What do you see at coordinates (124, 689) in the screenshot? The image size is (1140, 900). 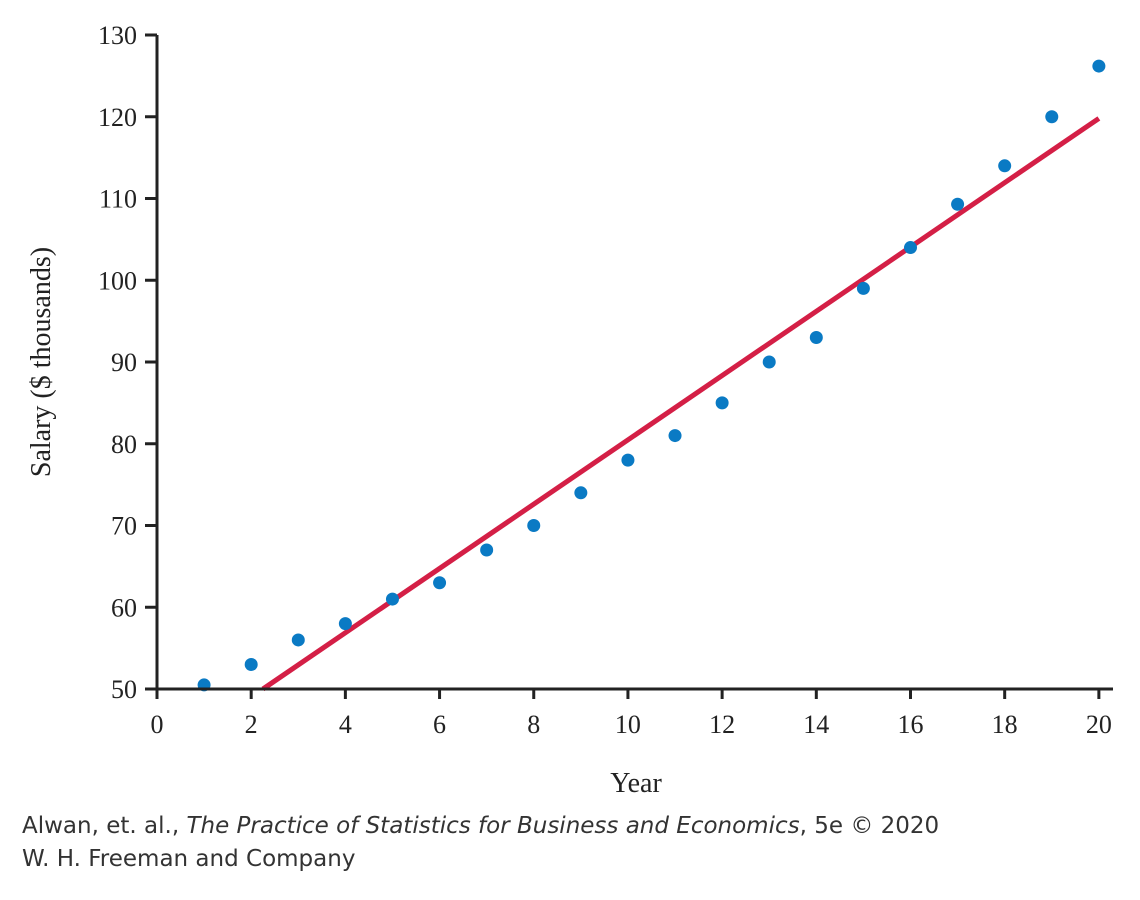 I see `y-tick-label: 50` at bounding box center [124, 689].